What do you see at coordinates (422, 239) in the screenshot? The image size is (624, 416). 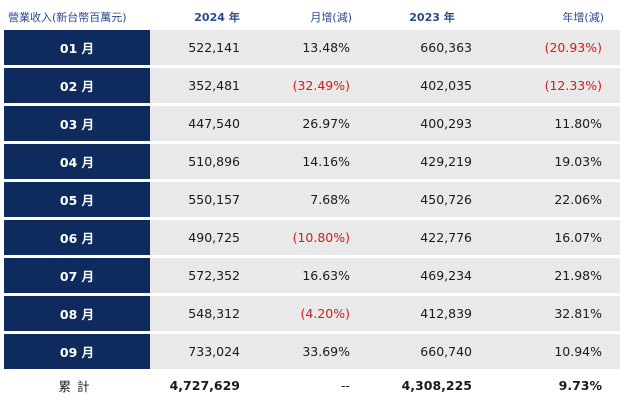 I see `value-2023-cell: 422,776` at bounding box center [422, 239].